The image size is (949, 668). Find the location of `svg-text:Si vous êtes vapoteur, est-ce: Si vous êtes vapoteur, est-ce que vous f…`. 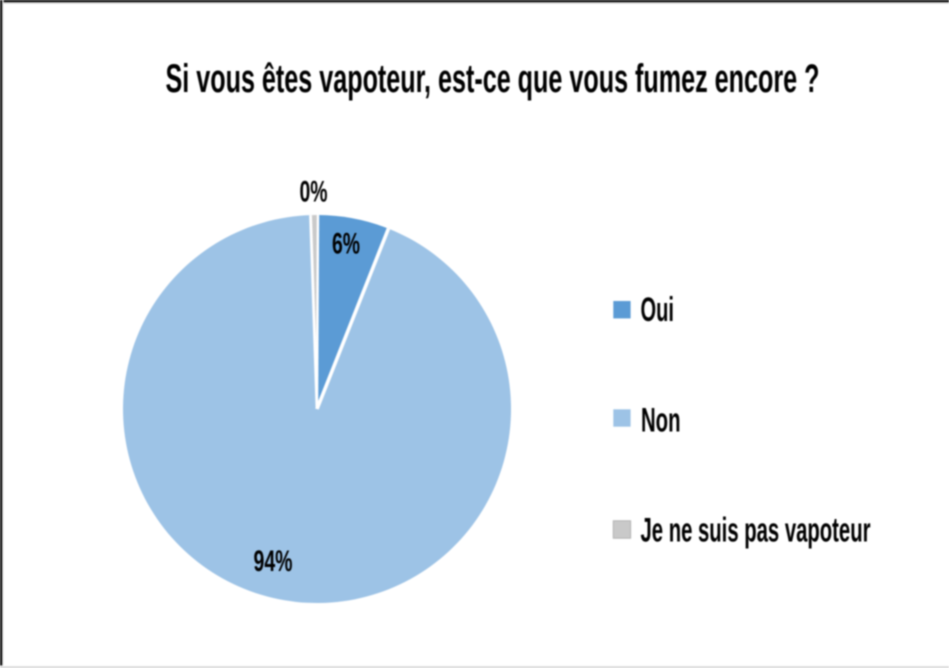

svg-text:Si vous êtes vapoteur, est-ce: Si vous êtes vapoteur, est-ce que vous f… is located at coordinates (493, 79).